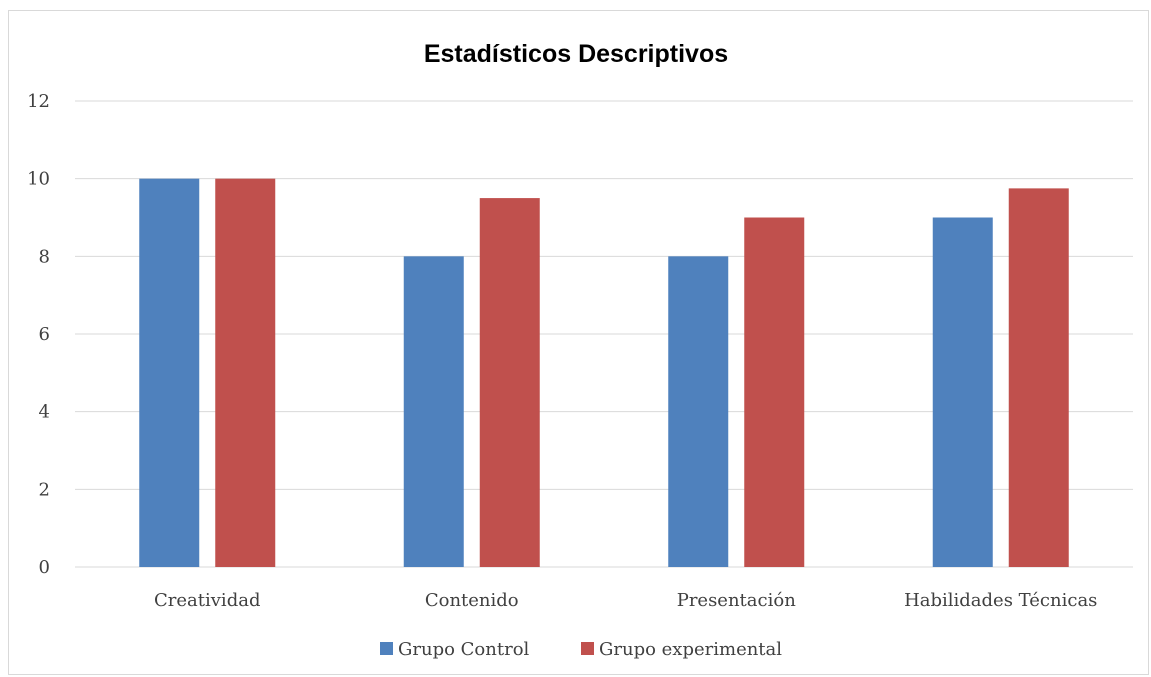 The height and width of the screenshot is (677, 1151). Describe the element at coordinates (38, 179) in the screenshot. I see `y-tick-label: 10` at that location.